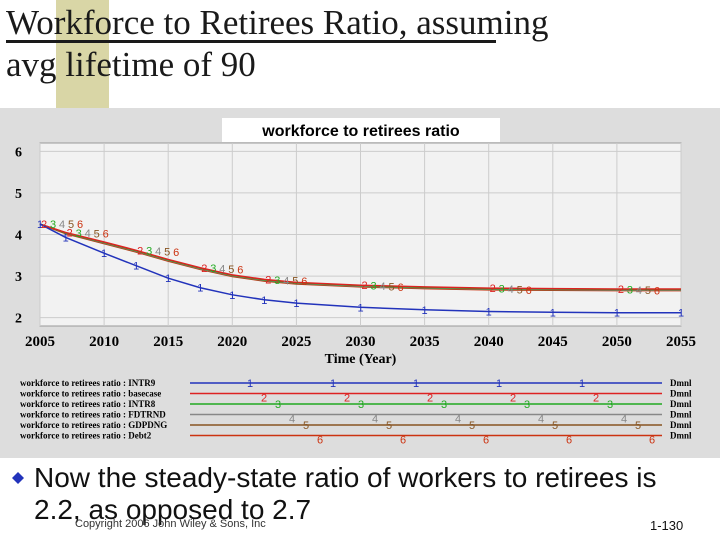 The width and height of the screenshot is (720, 540). Describe the element at coordinates (18, 194) in the screenshot. I see `y-tick-label: 5` at that location.